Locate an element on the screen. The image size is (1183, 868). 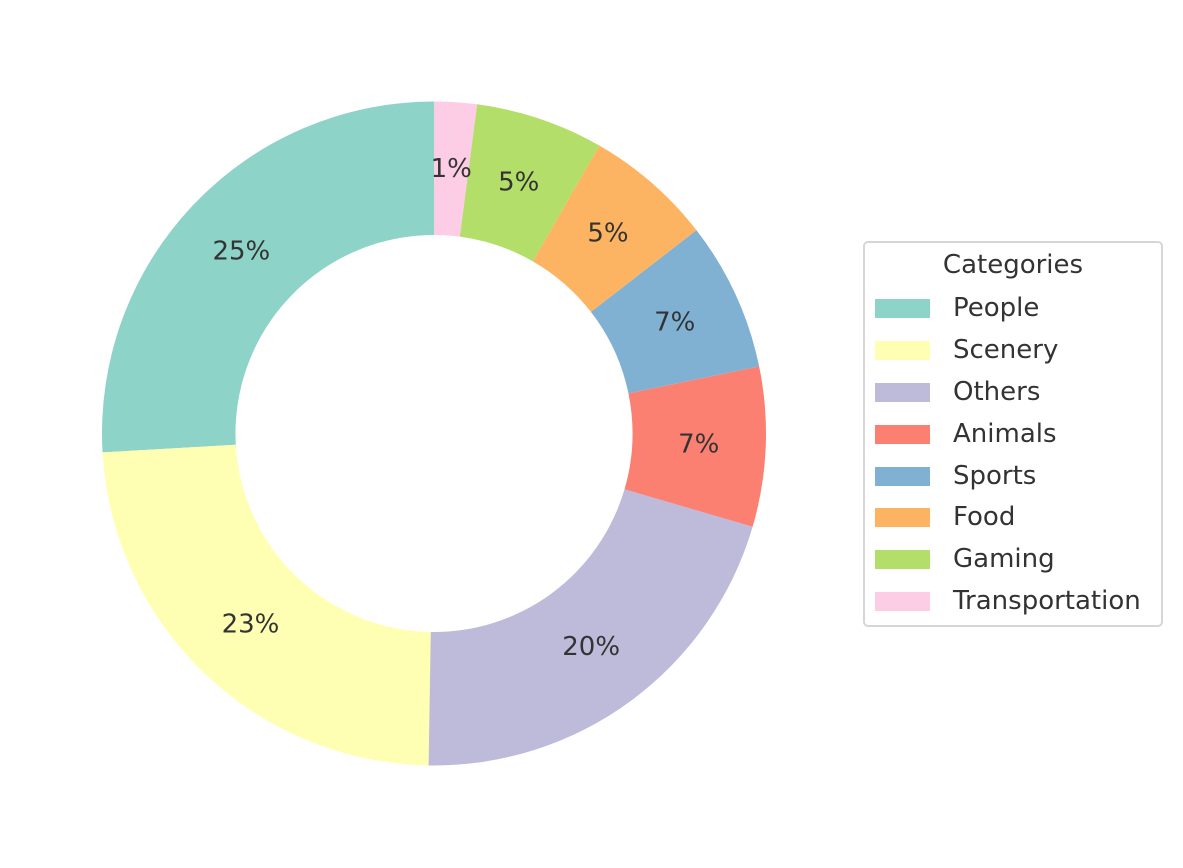
legend-label: Others is located at coordinates (997, 391).